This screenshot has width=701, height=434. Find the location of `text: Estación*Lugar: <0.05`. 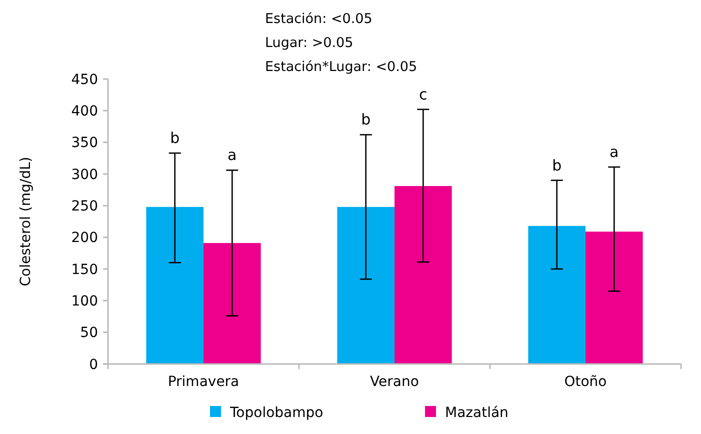

text: Estación*Lugar: <0.05 is located at coordinates (341, 67).